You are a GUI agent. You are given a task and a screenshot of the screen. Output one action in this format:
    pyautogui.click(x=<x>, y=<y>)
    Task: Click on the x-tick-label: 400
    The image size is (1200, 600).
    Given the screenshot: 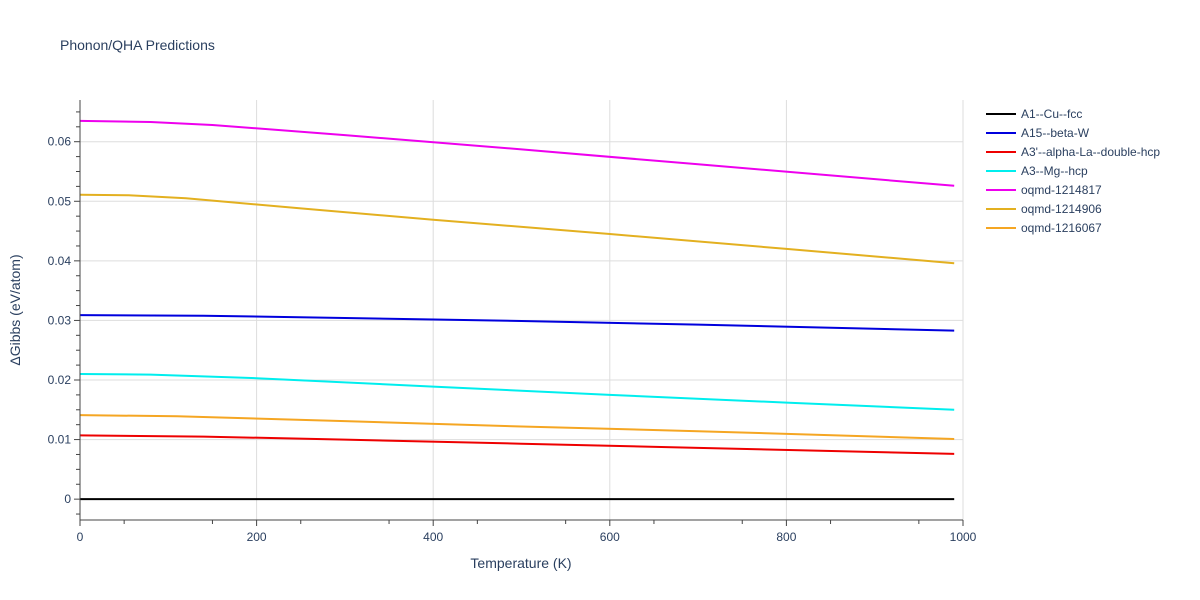 What is the action you would take?
    pyautogui.click(x=433, y=537)
    